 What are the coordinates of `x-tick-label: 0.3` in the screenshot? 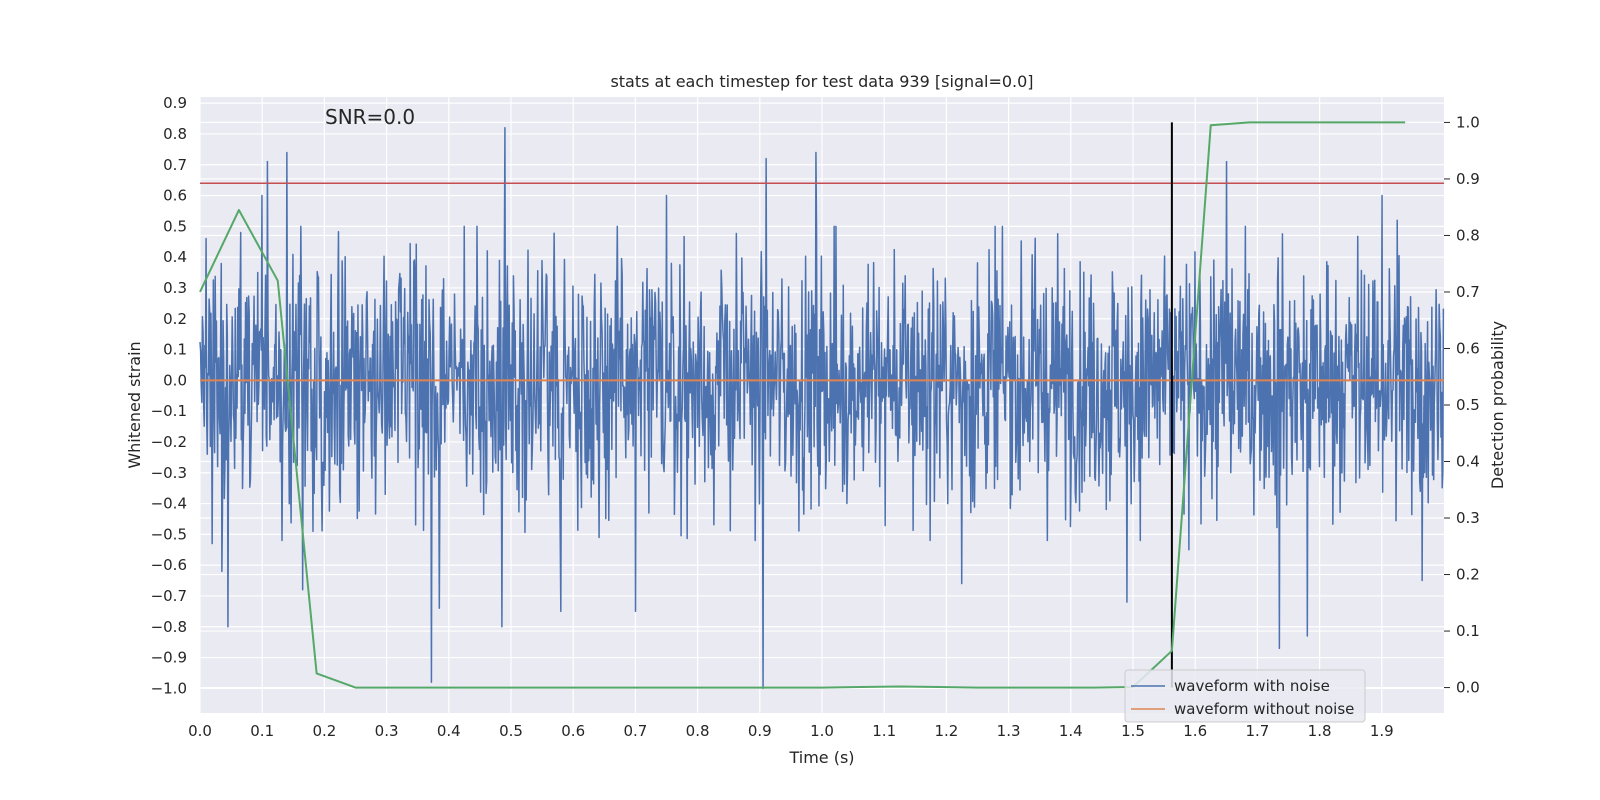 It's located at (387, 731).